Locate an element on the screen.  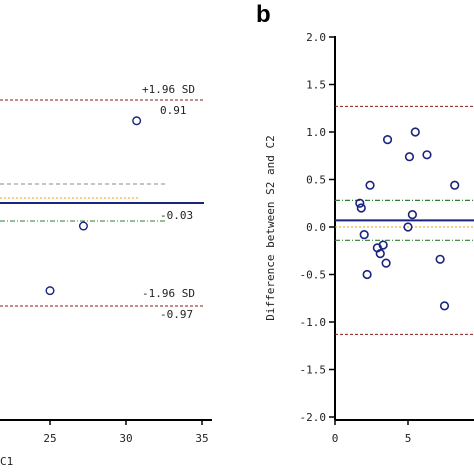
panel-a-mean-value: -0.03 is located at coordinates (176, 215).